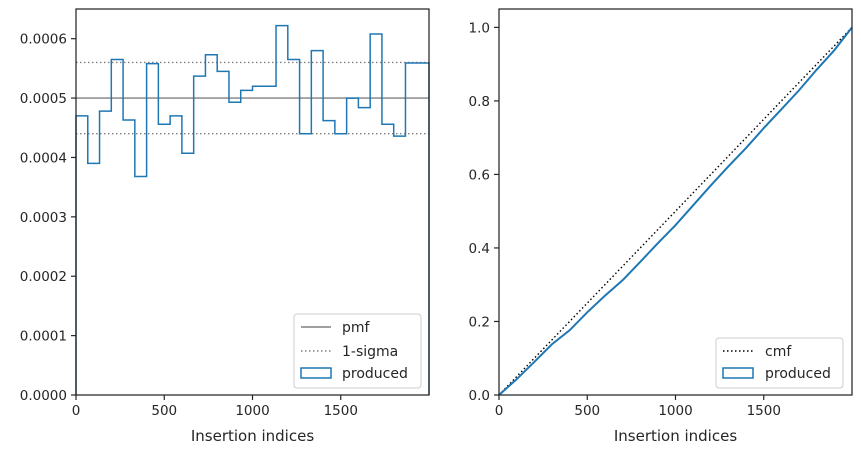 Image resolution: width=861 pixels, height=453 pixels. I want to click on left-legend: pmf 1-sigma produced, so click(357, 351).